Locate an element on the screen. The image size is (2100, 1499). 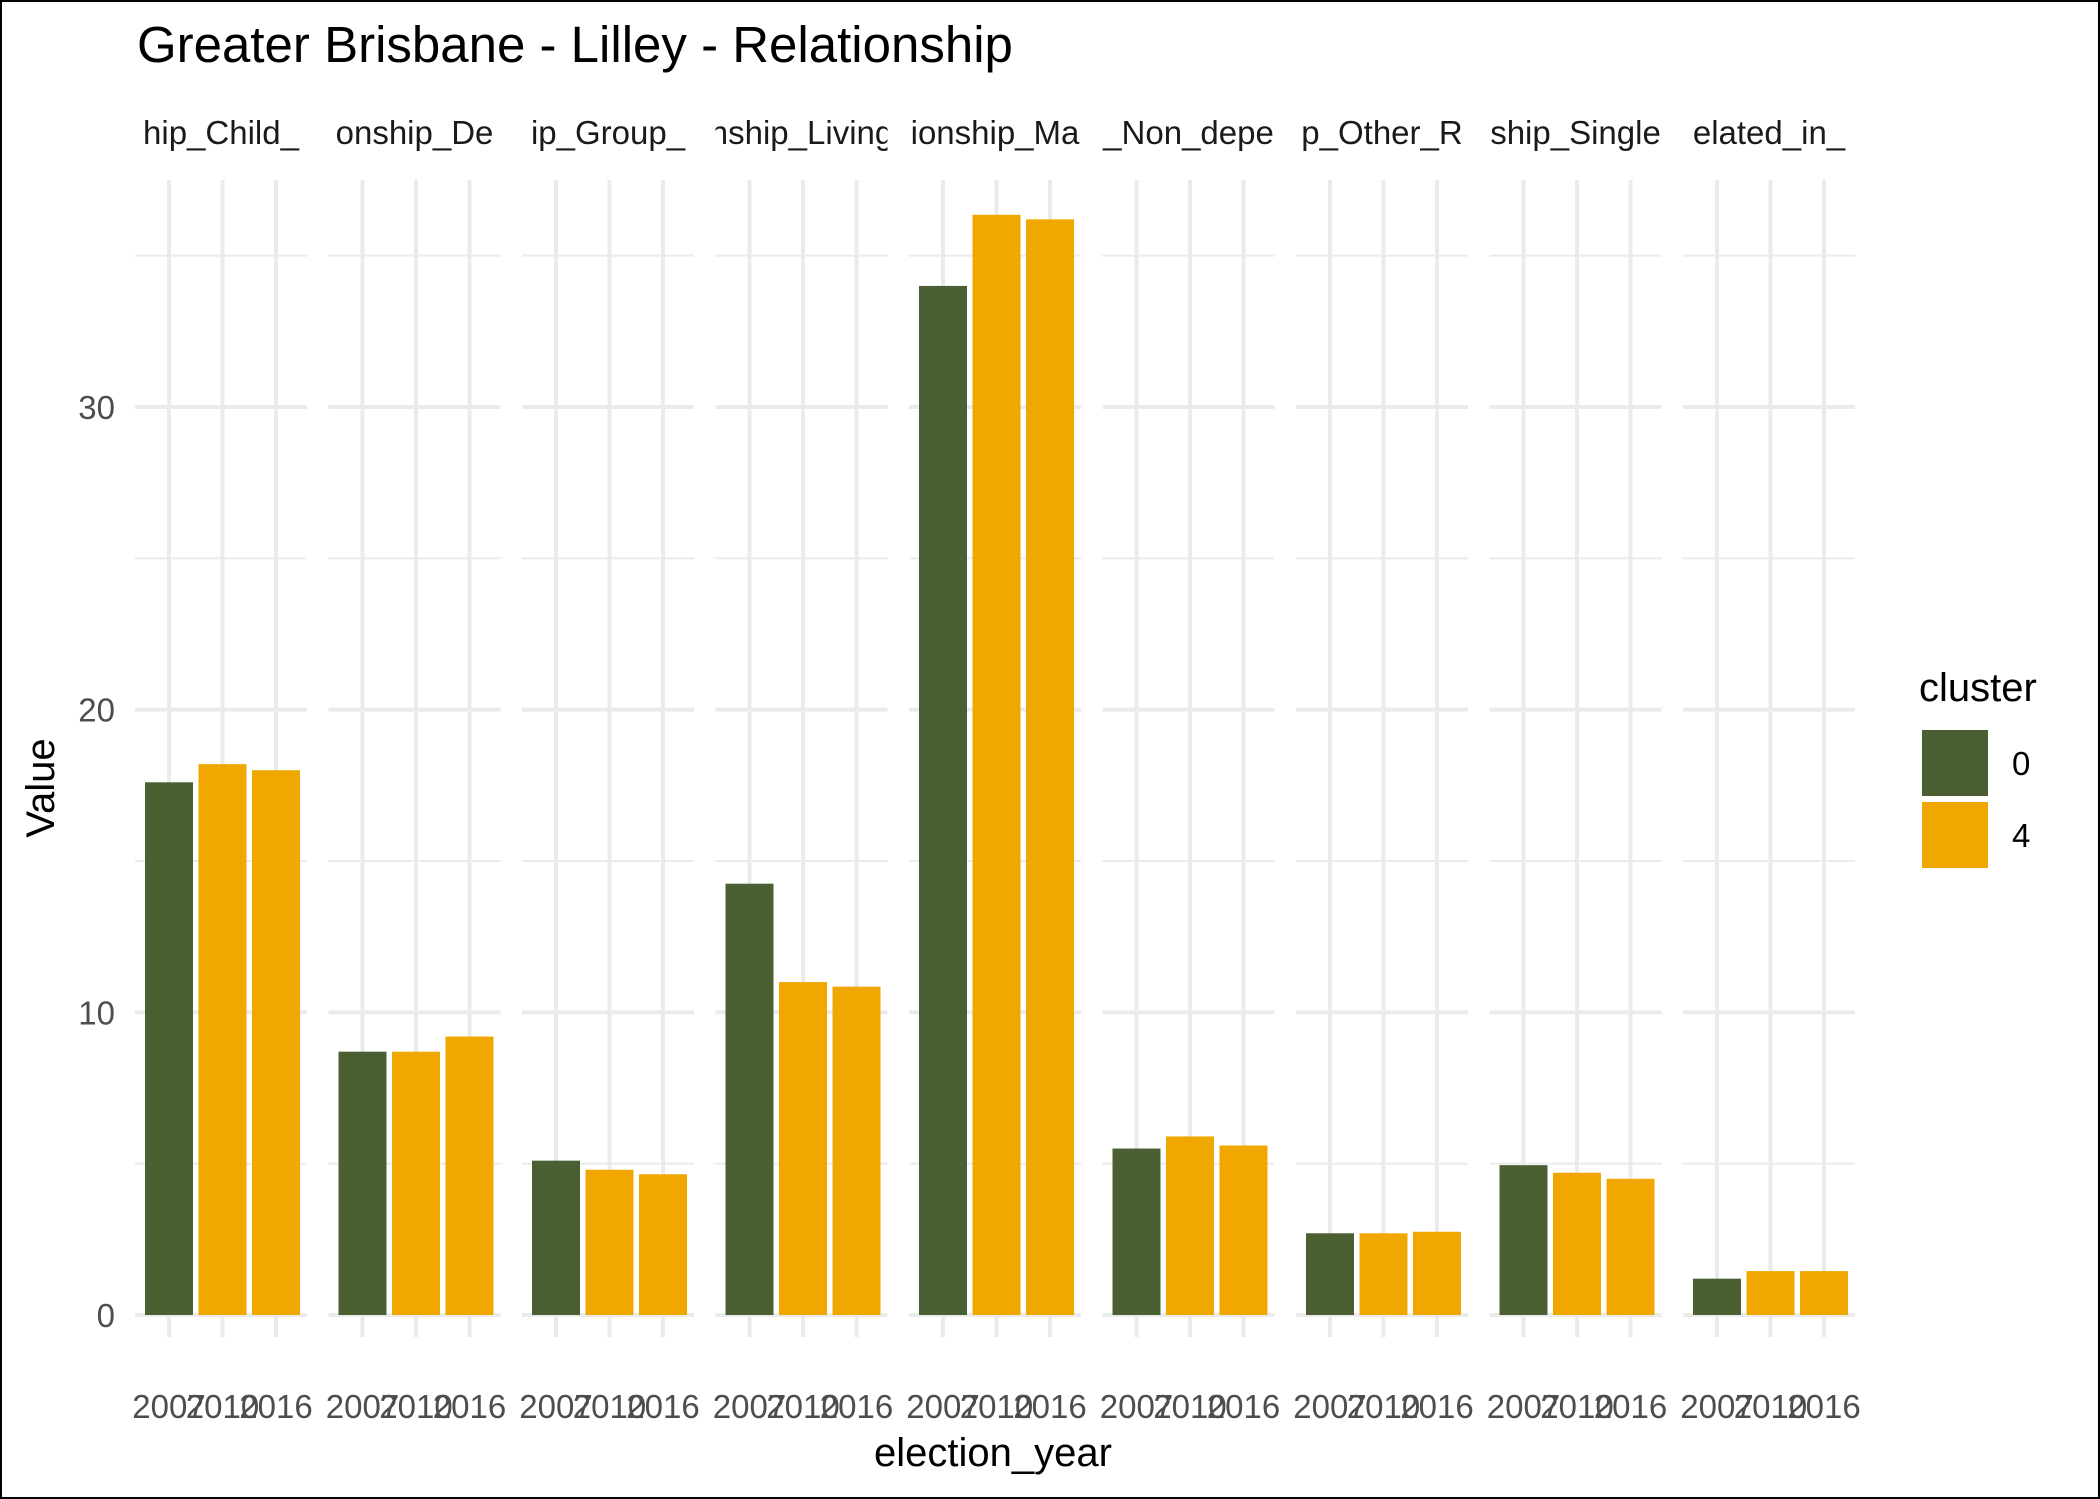
facet-strip-label: hip_Child_ is located at coordinates (221, 132).